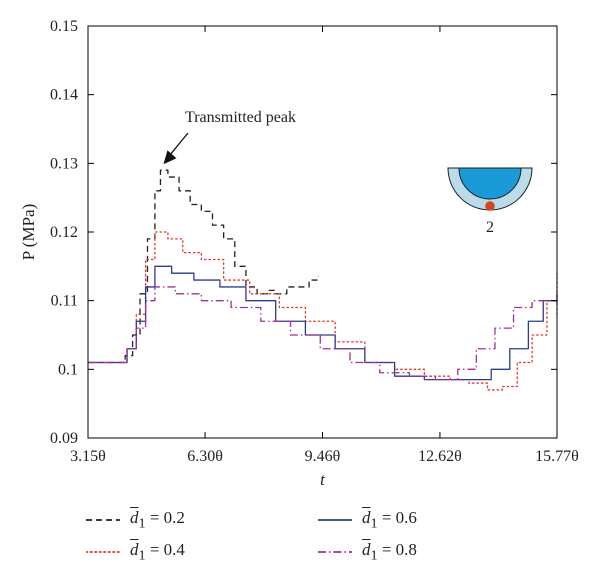 This screenshot has width=600, height=576. I want to click on y-tick-label-4: 0.13, so click(64, 163).